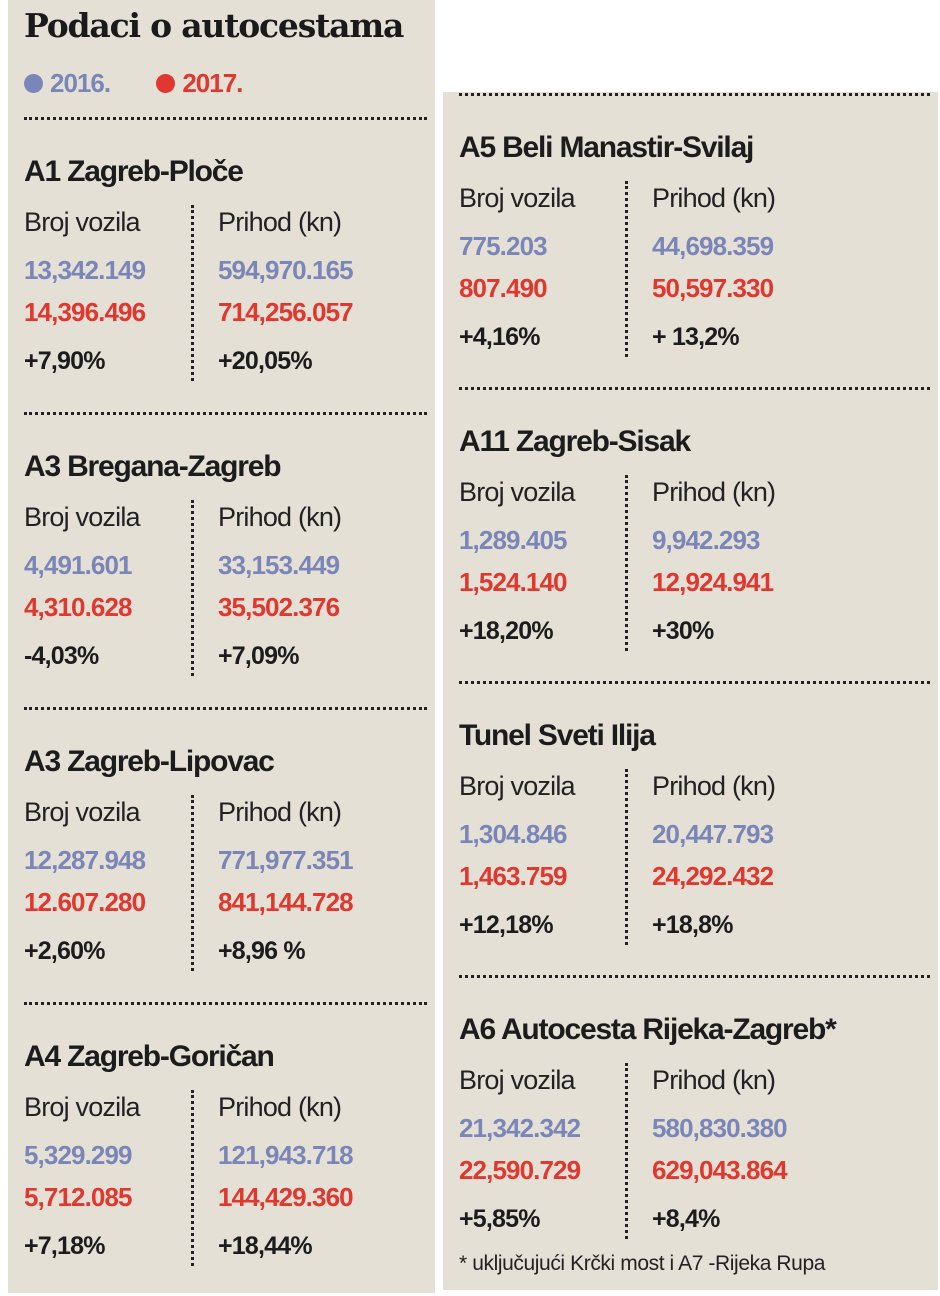  Describe the element at coordinates (506, 925) in the screenshot. I see `vehicles-change: +12,18%` at that location.